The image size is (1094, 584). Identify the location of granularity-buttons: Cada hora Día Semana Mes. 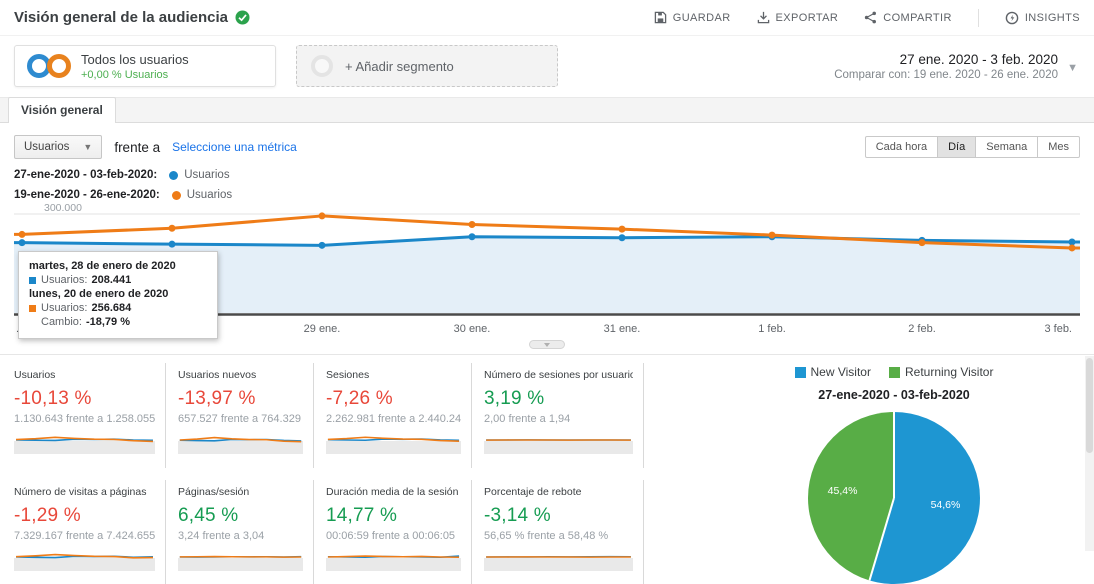
(973, 147).